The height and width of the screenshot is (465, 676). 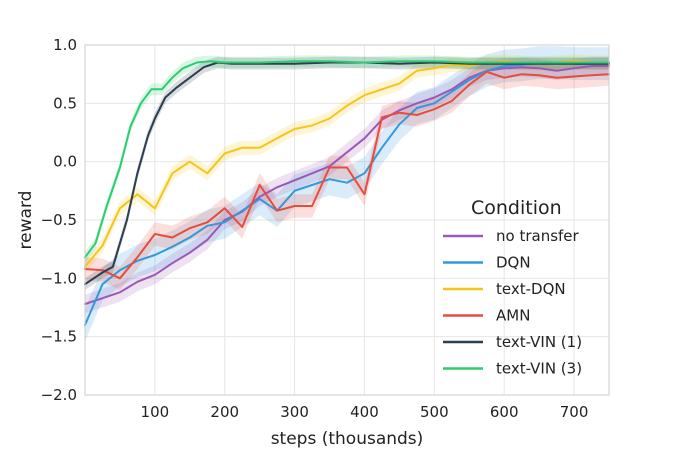 I want to click on y-tick-labels: −2.0 −1.5 −1.0 −0.5 0.0 0.5 1.0, so click(x=59, y=220).